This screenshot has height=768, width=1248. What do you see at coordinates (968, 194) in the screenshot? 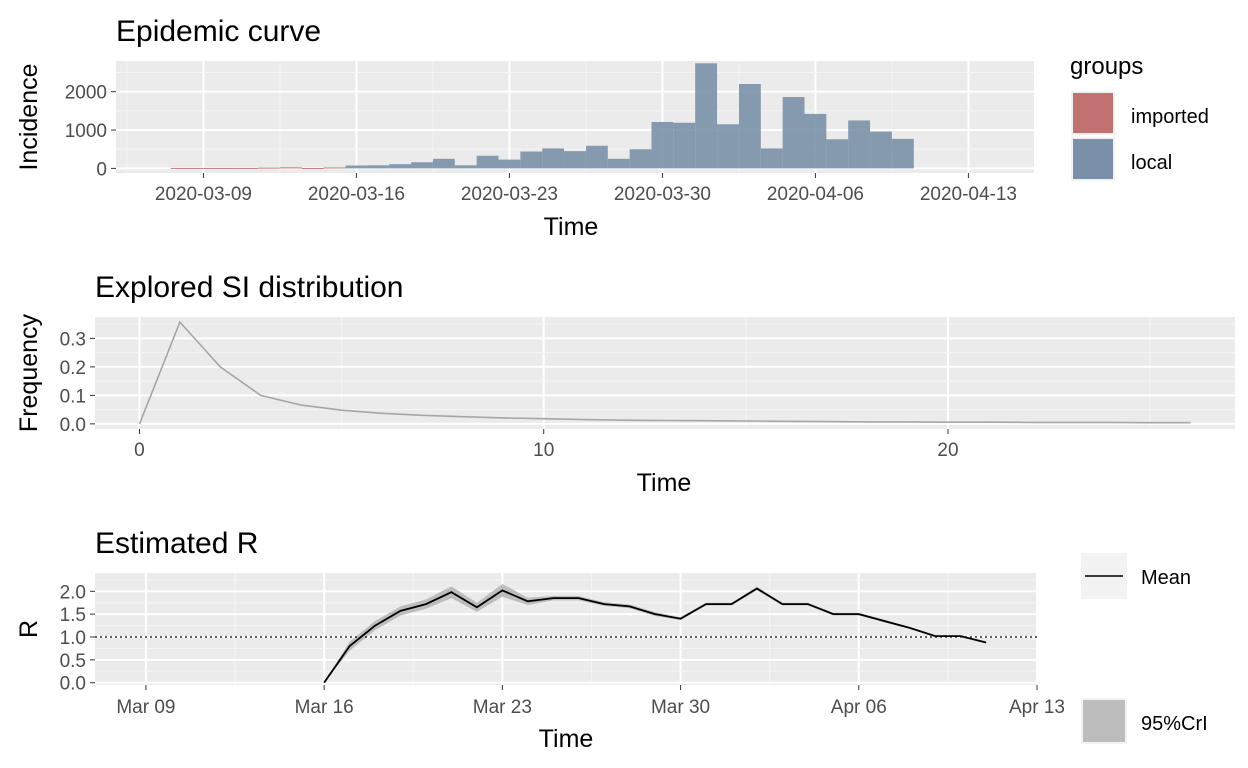
I see `x-tick-label: 2020-04-13` at bounding box center [968, 194].